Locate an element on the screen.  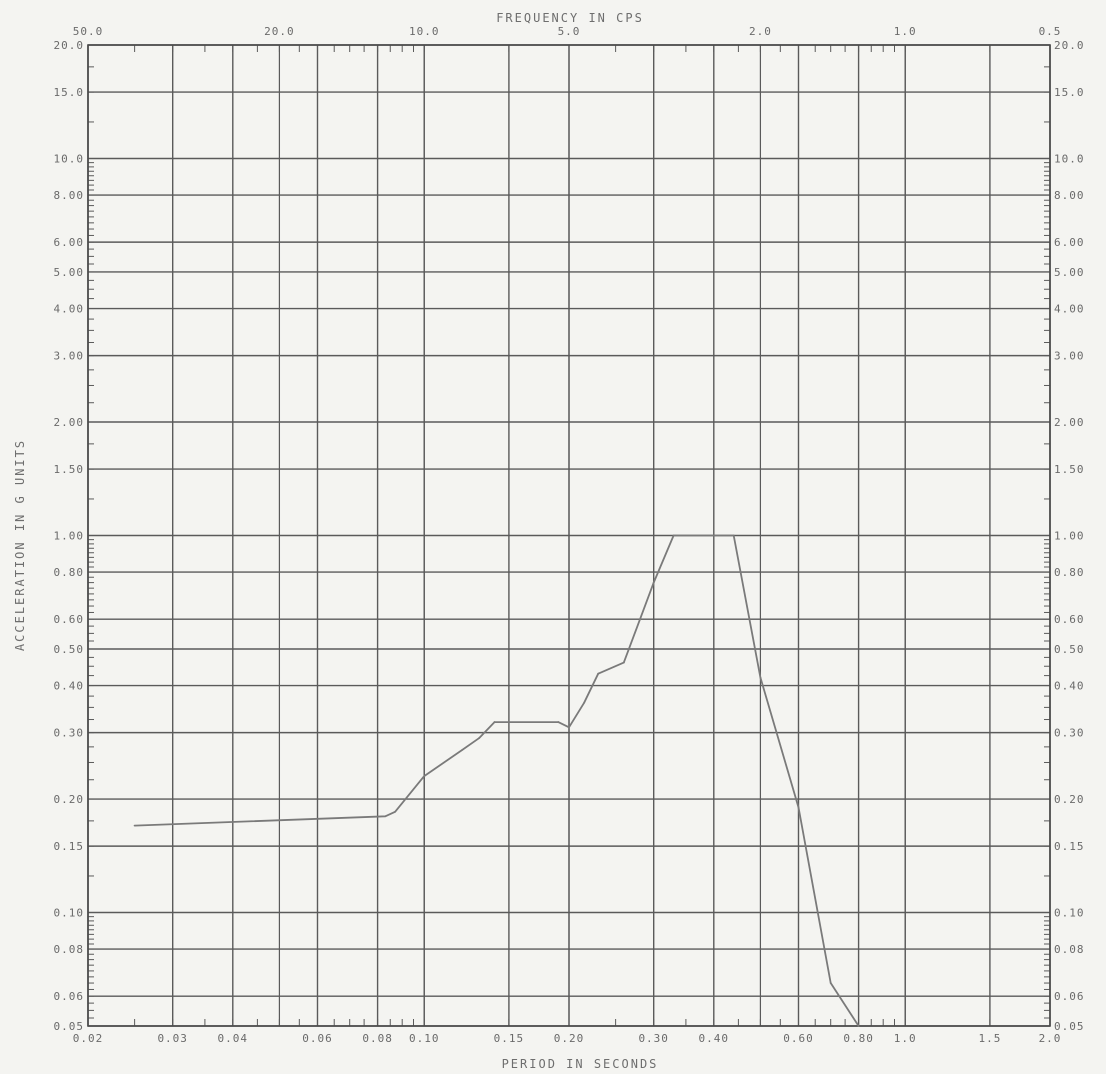
x-tick-label: 0.04 is located at coordinates (233, 1038).